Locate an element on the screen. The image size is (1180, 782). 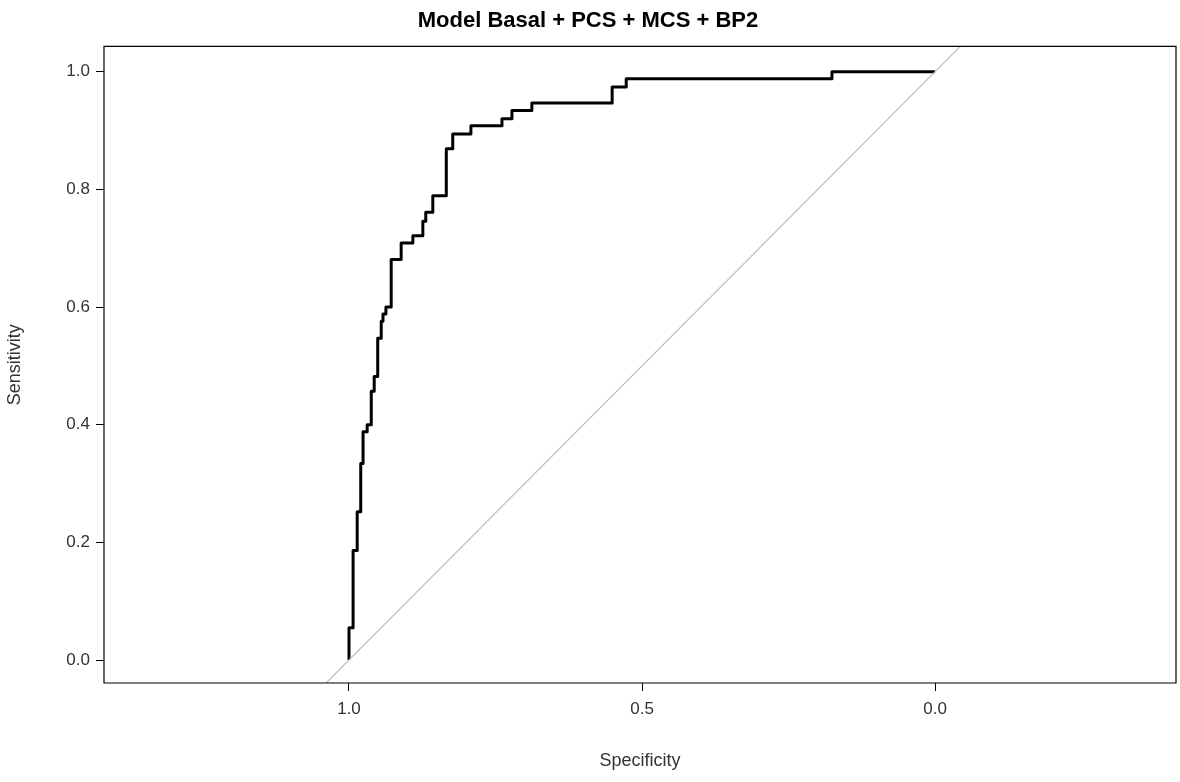
chart-title: Model Basal + PCS + MCS + BP2 is located at coordinates (588, 20).